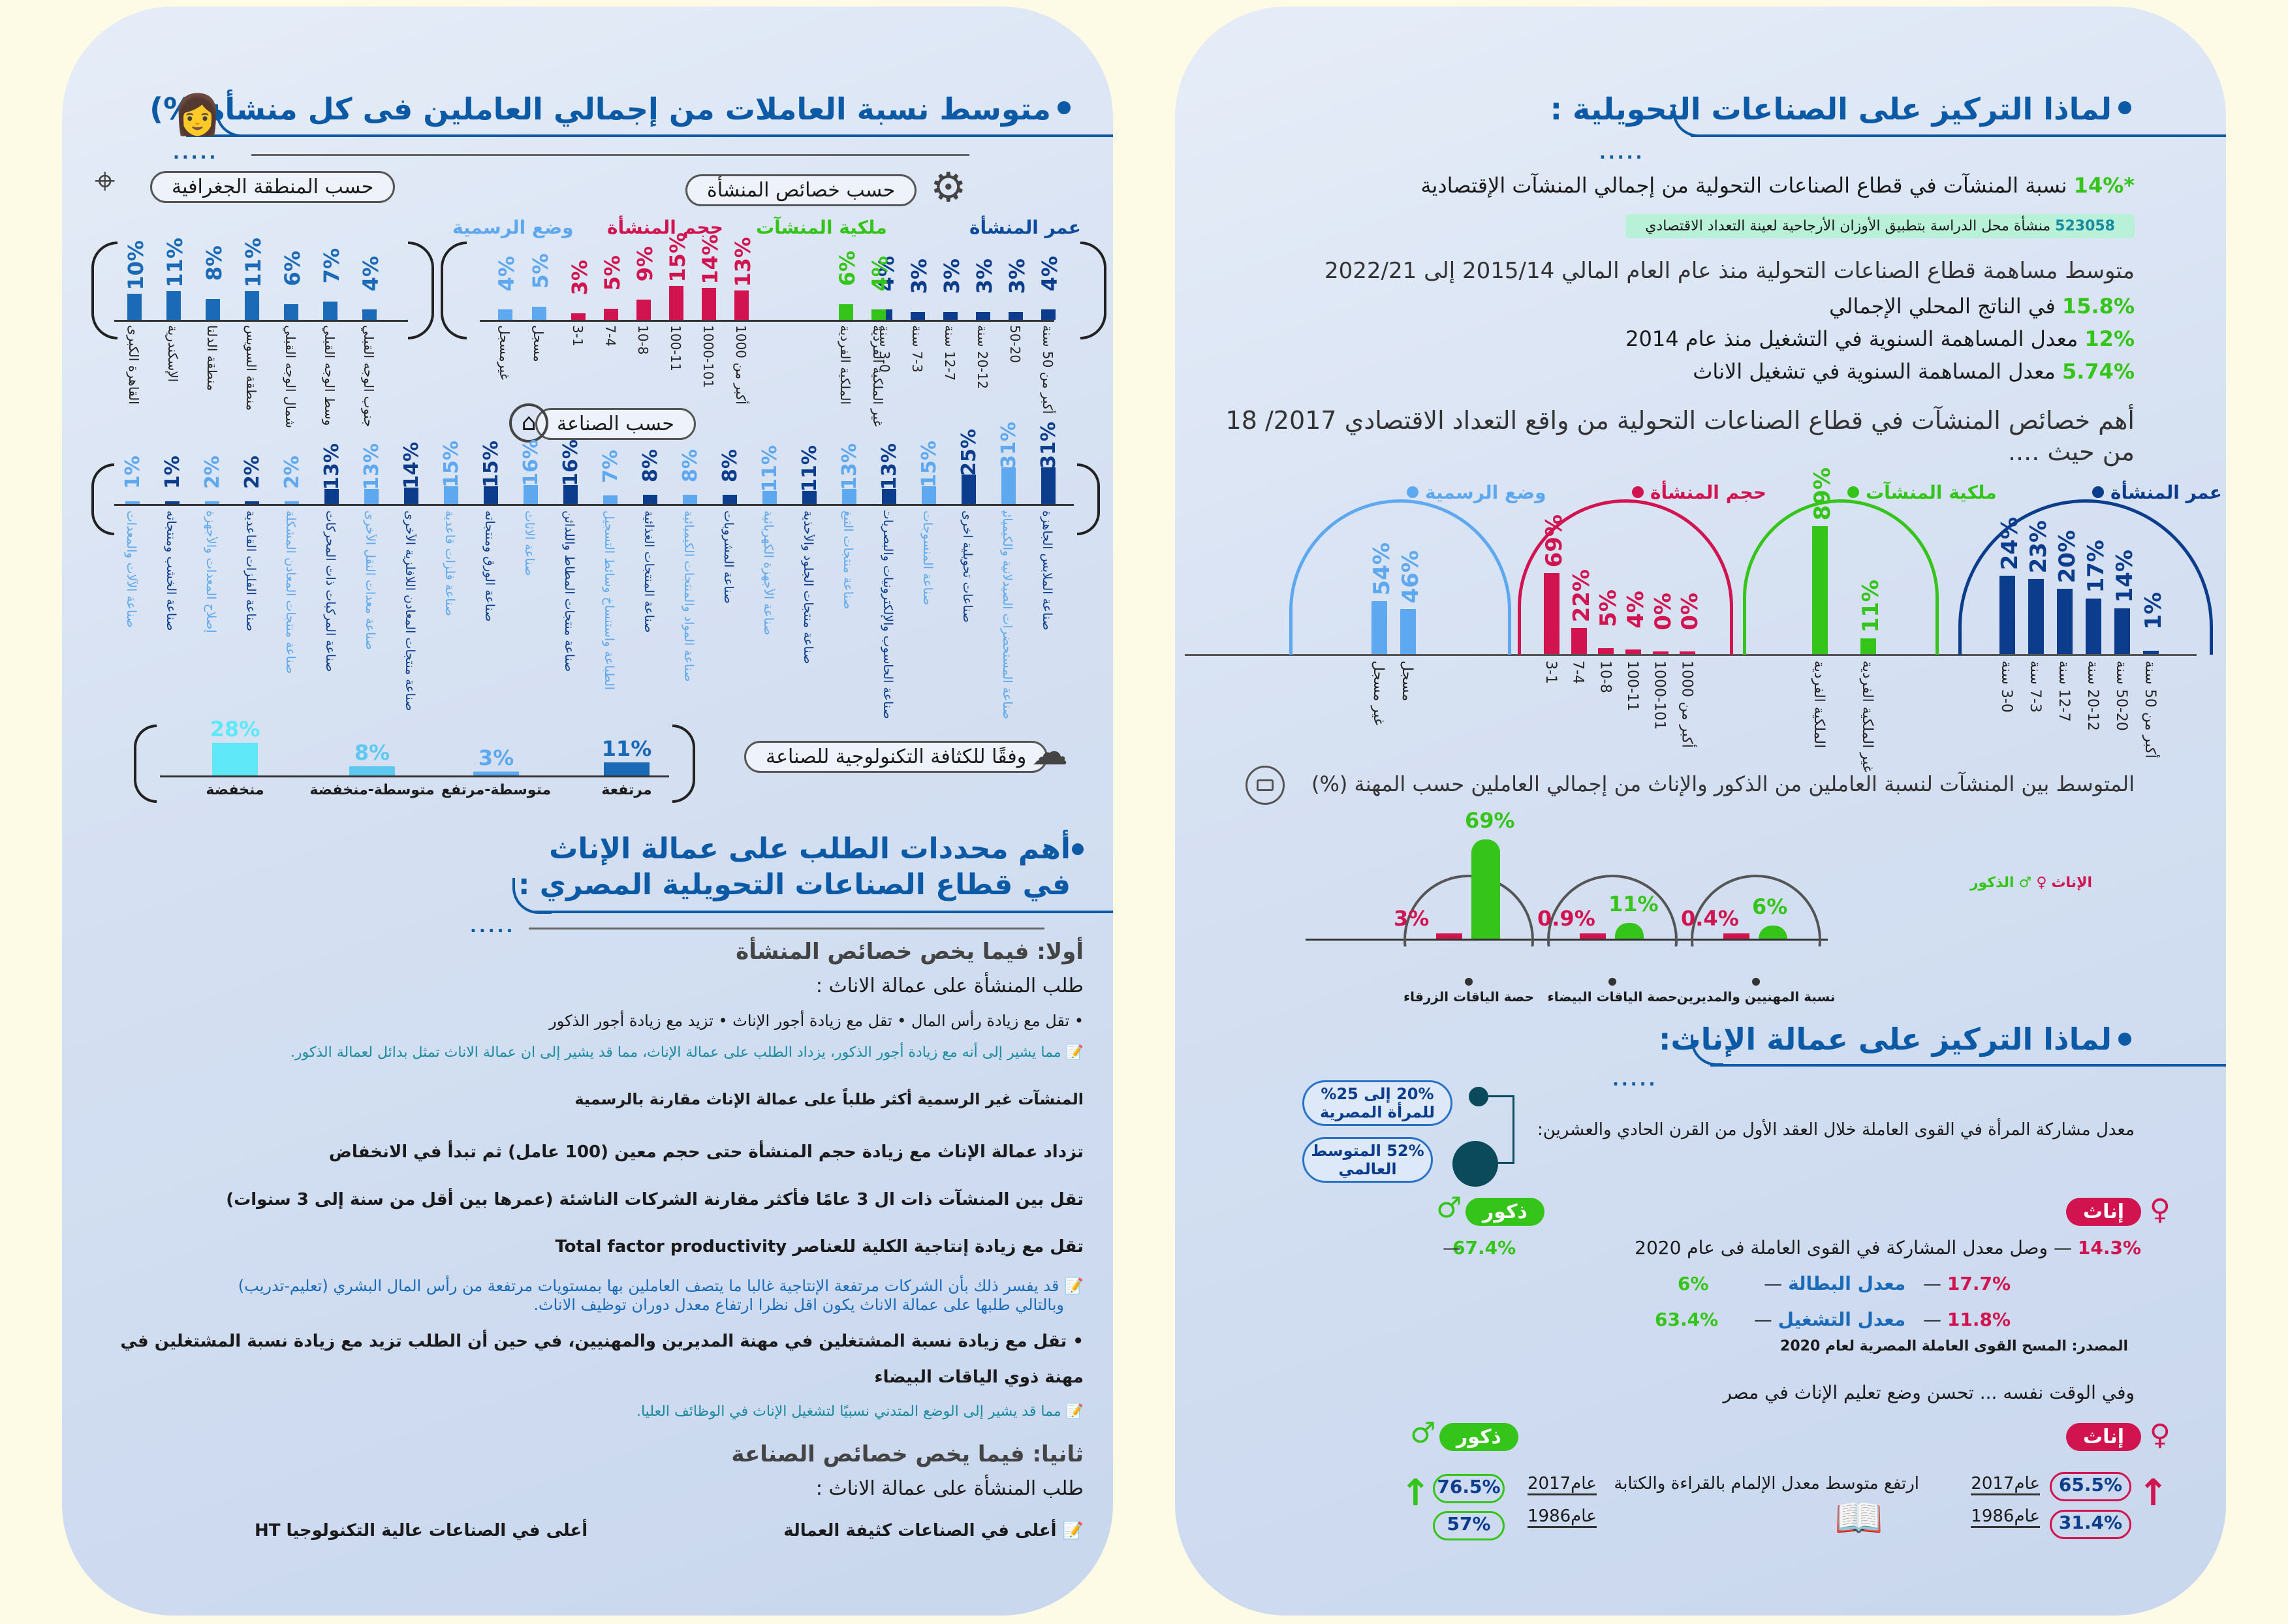 The height and width of the screenshot is (1624, 2288). I want to click on arc-bar-pct: 17%, so click(2096, 566).